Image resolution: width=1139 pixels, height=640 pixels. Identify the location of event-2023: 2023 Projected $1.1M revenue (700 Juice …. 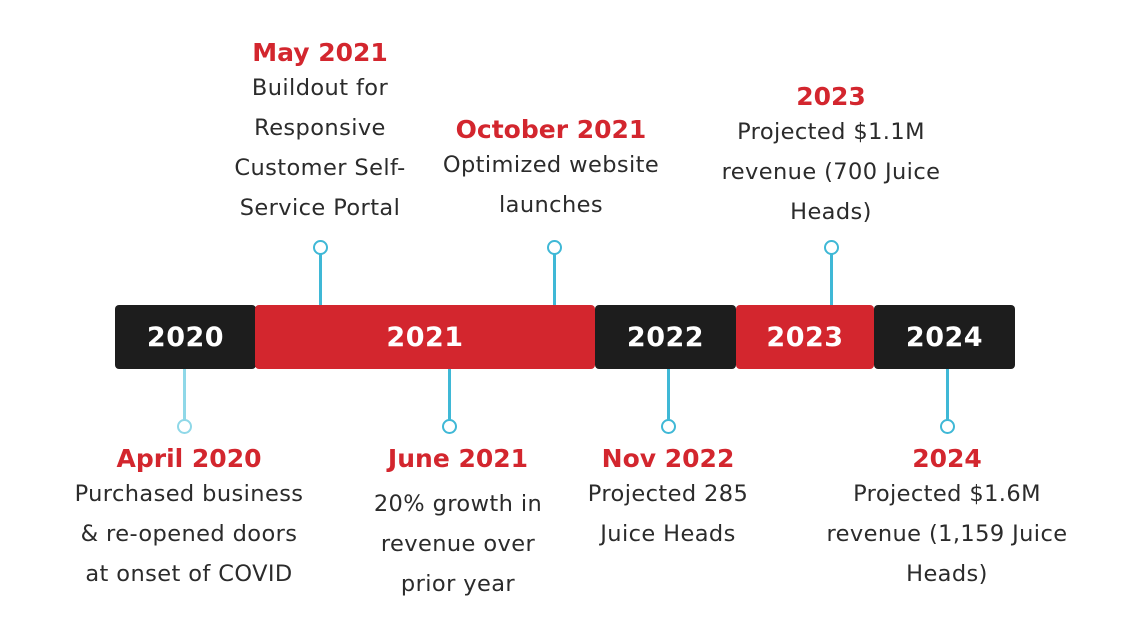
(831, 157).